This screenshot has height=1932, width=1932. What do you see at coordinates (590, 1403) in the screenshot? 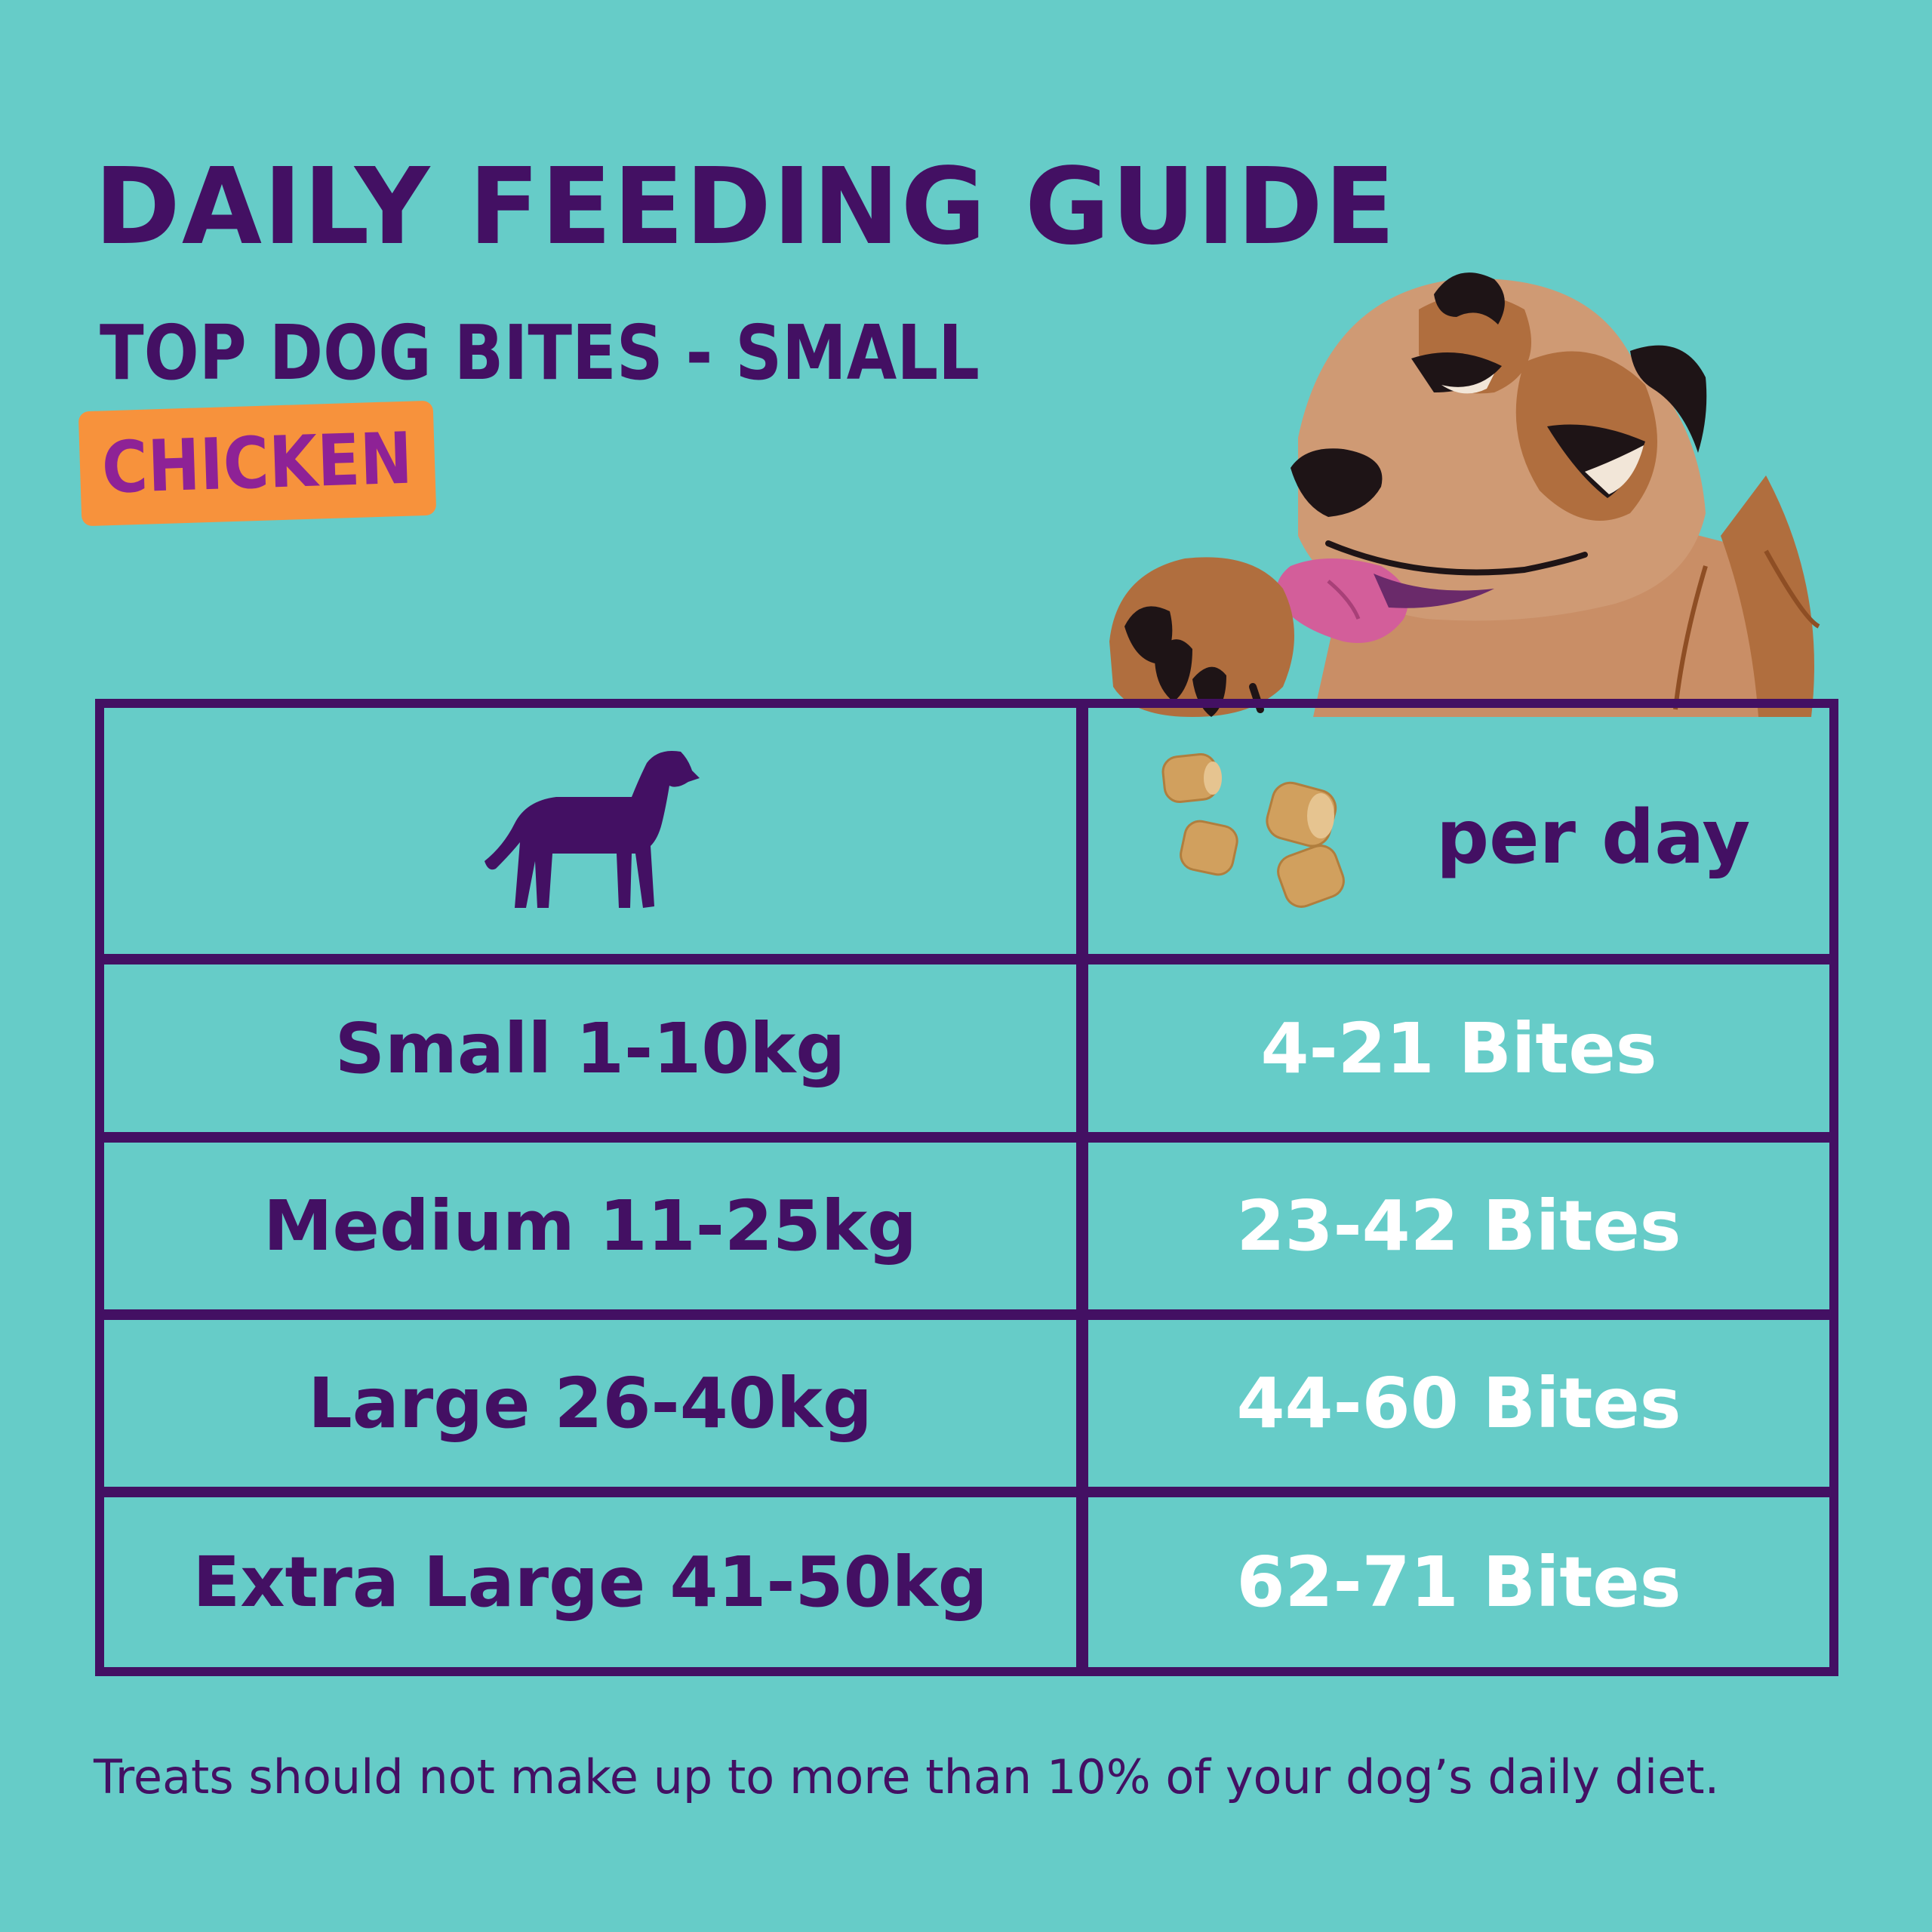
I see `table-cell-size: Large 26-40kg` at bounding box center [590, 1403].